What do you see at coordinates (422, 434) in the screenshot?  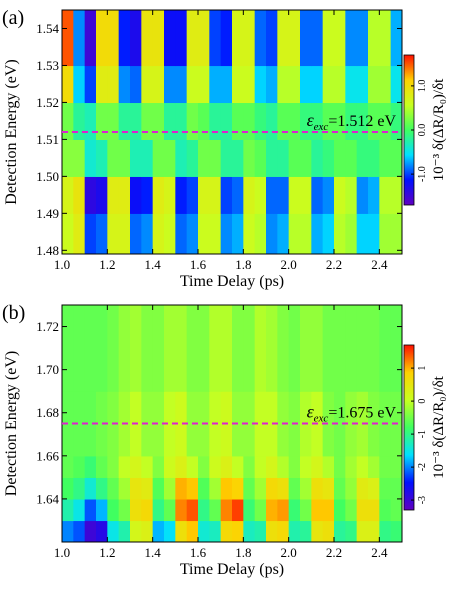 I see `colorbar-tick-label: -1` at bounding box center [422, 434].